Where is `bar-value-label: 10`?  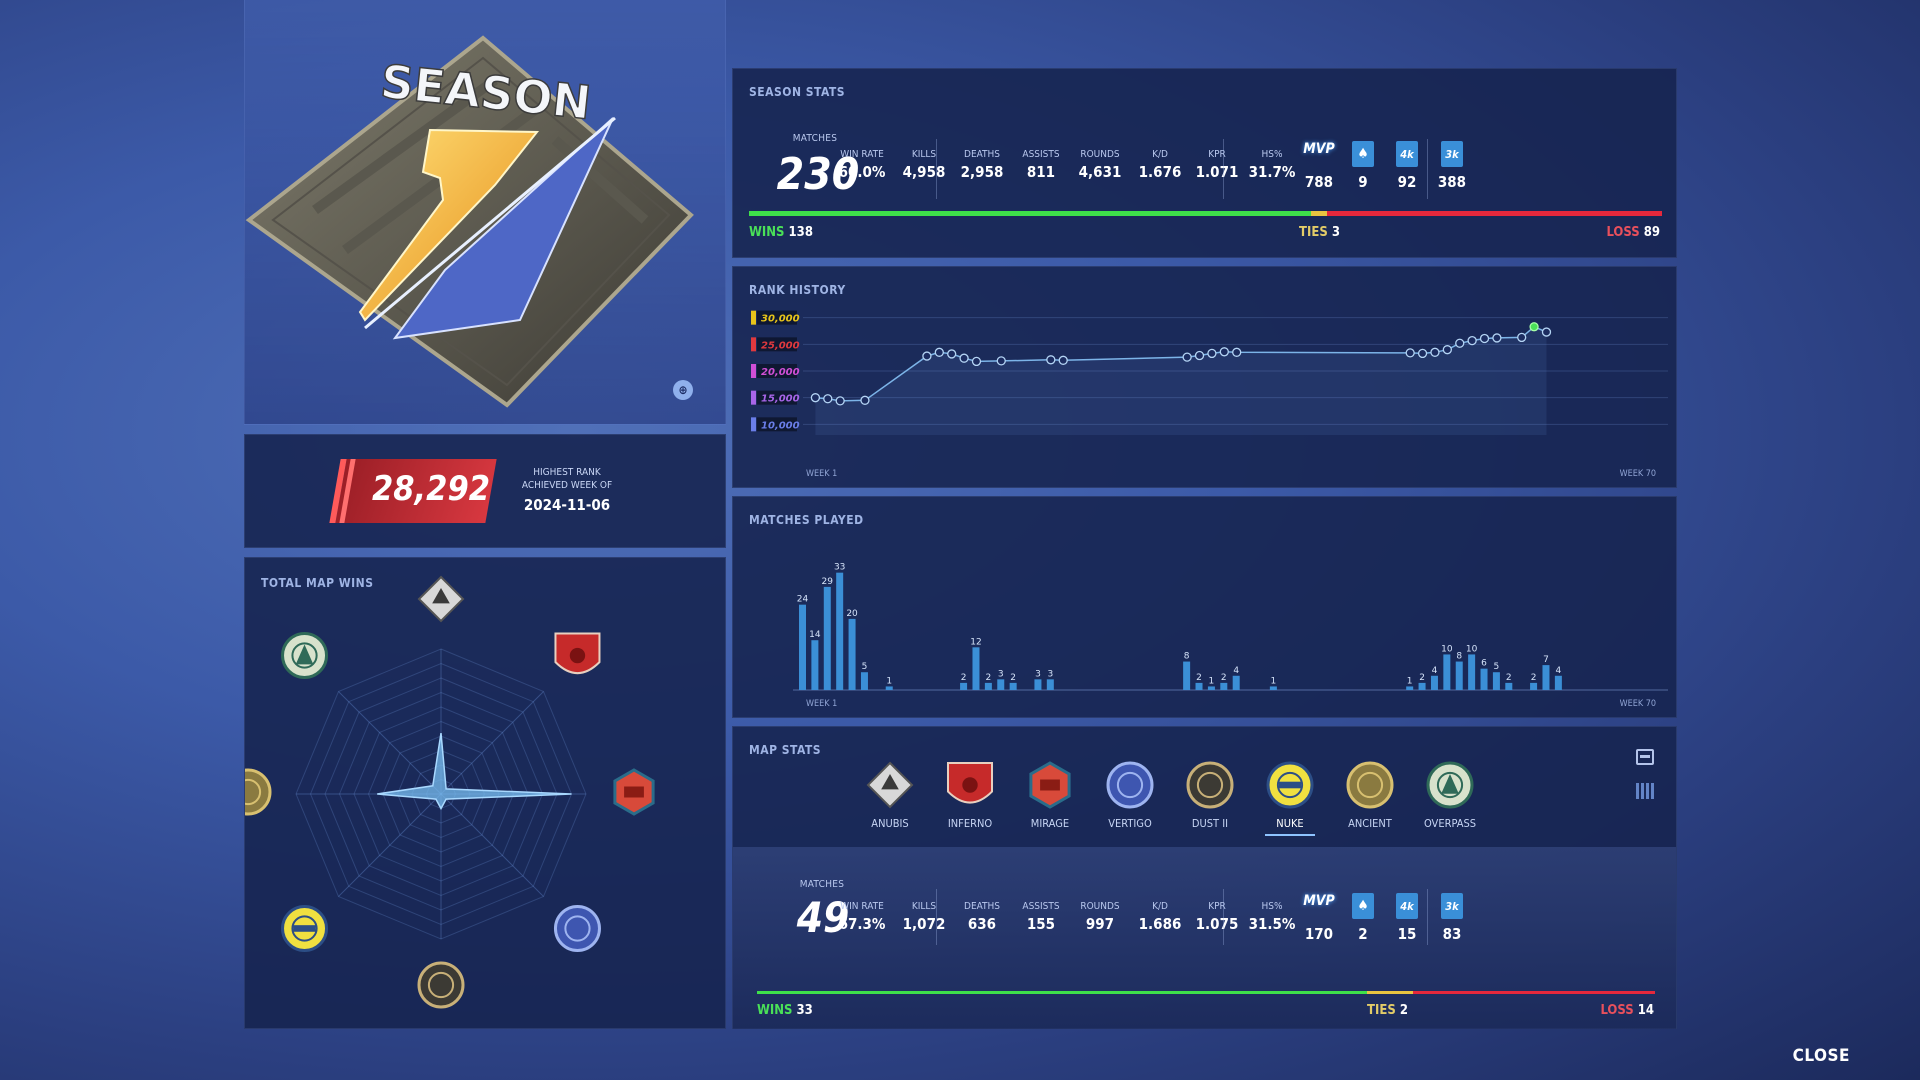
bar-value-label: 10 is located at coordinates (1447, 649).